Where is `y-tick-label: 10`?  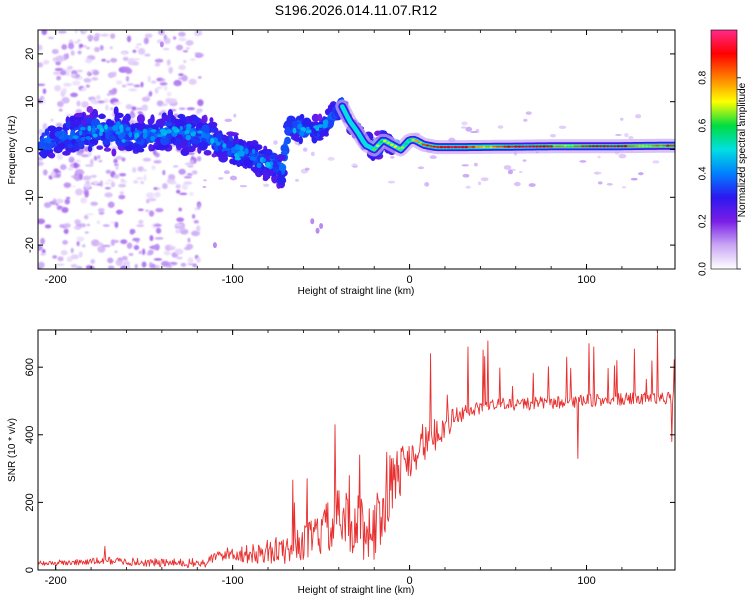
y-tick-label: 10 is located at coordinates (30, 102).